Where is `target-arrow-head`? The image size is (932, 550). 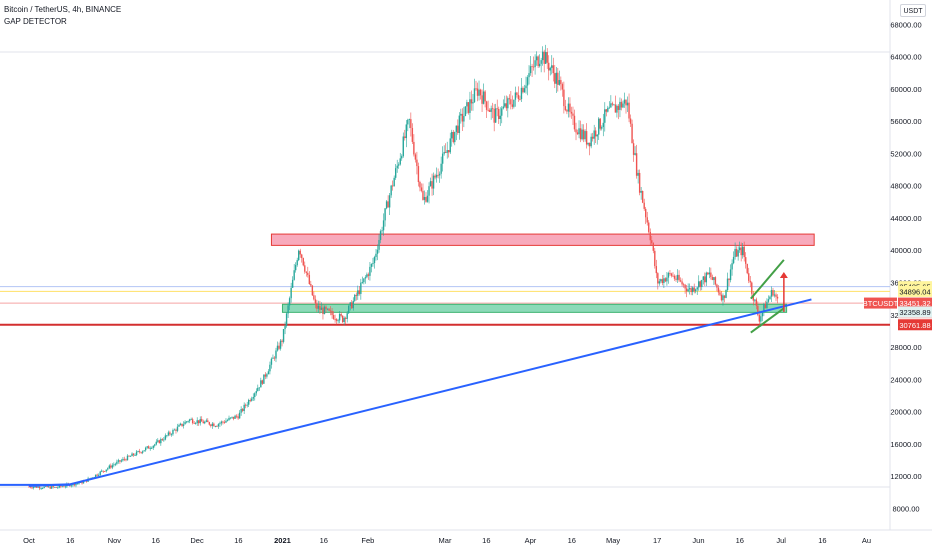 target-arrow-head is located at coordinates (783, 275).